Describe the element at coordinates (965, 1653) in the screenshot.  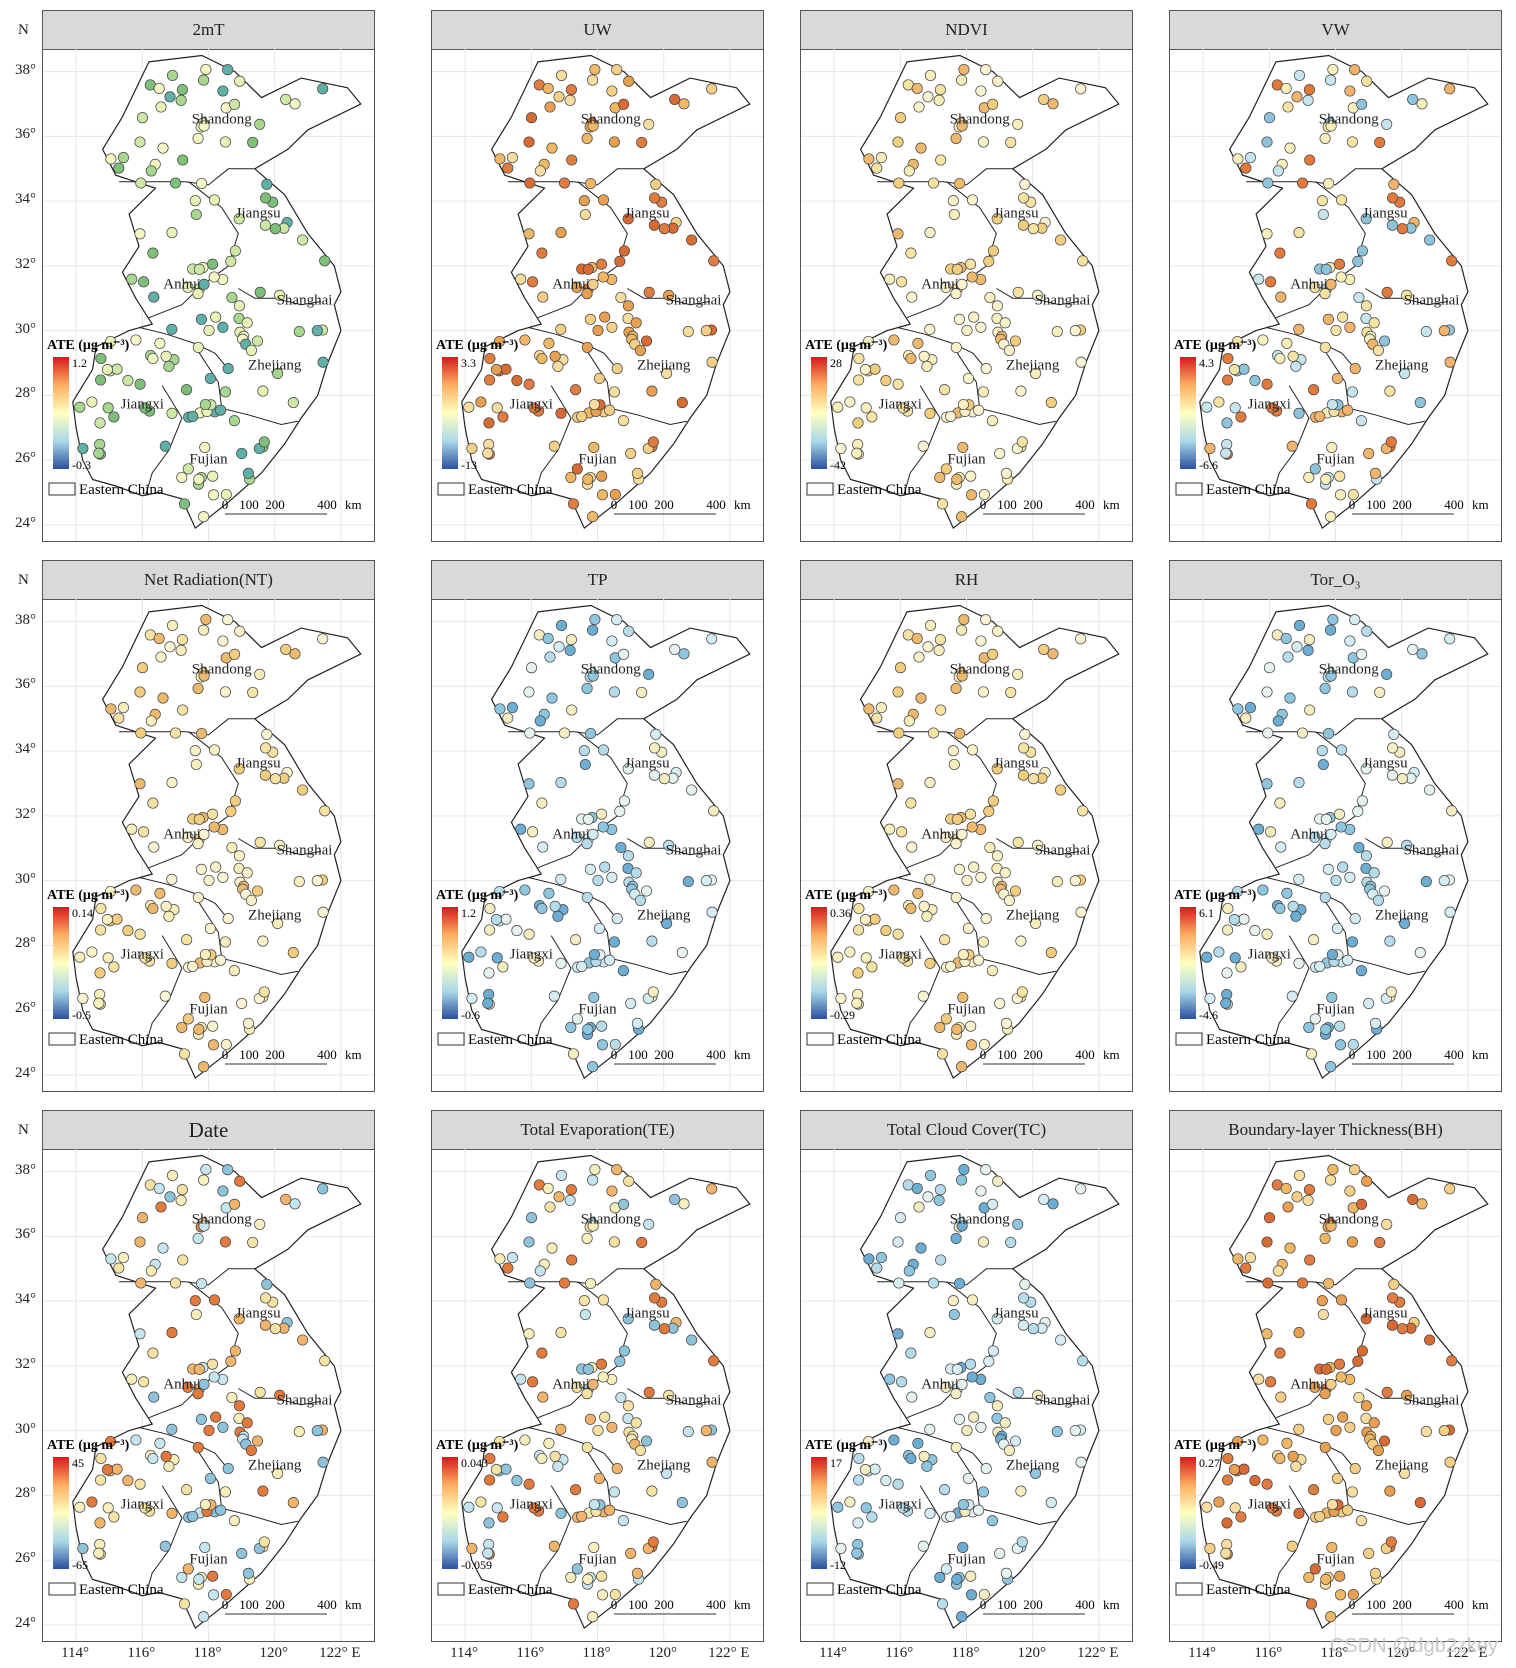
I see `longitude-tick-label: 118°` at that location.